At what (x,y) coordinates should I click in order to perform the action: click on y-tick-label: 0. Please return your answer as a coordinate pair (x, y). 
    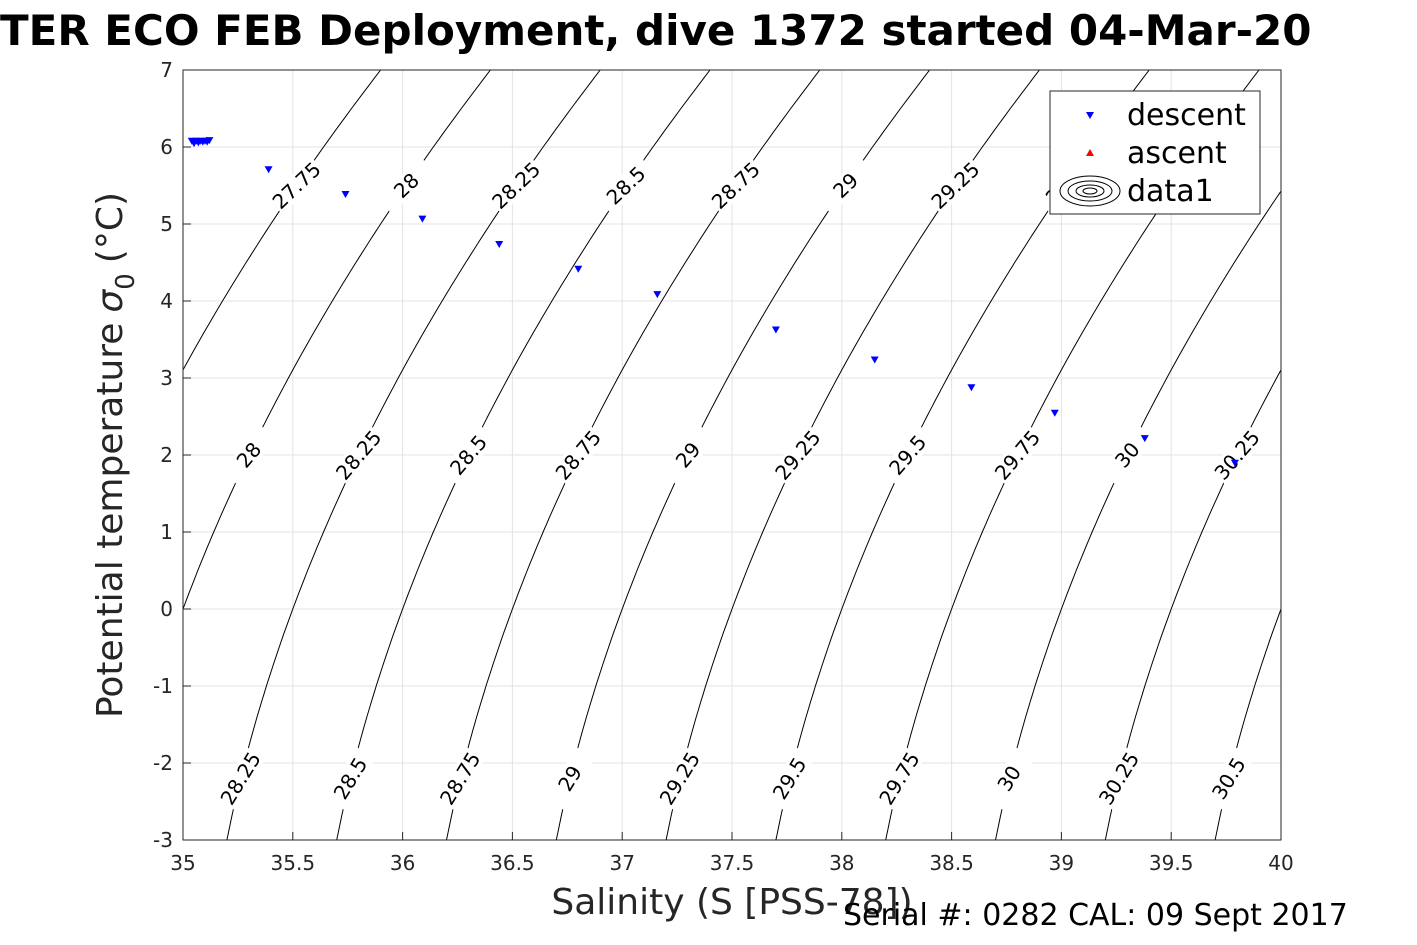
    Looking at the image, I should click on (166, 609).